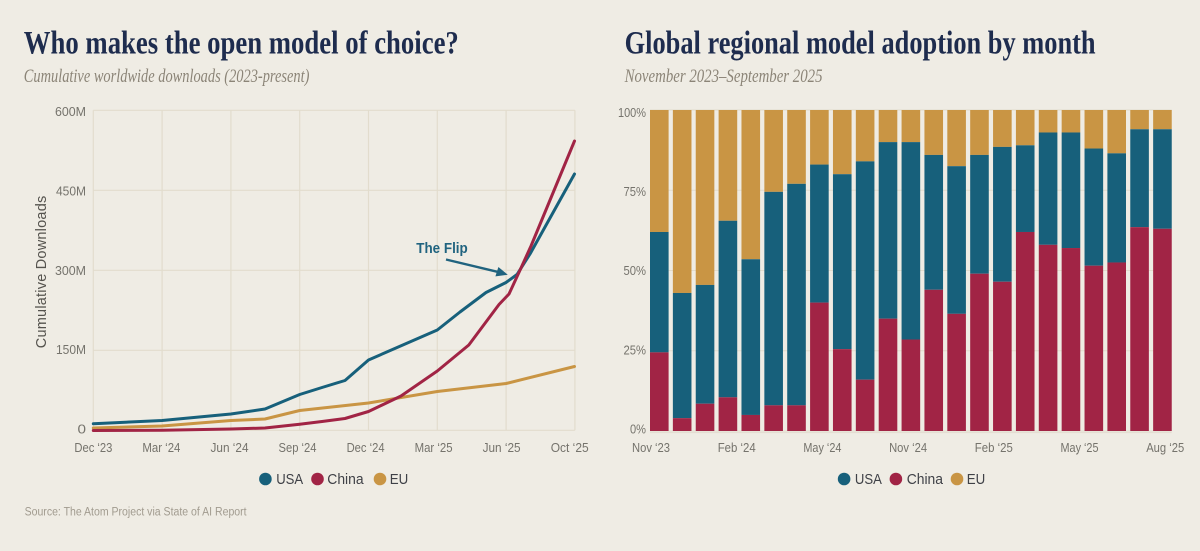 The image size is (1200, 551). I want to click on svg-text: 0%, so click(638, 428).